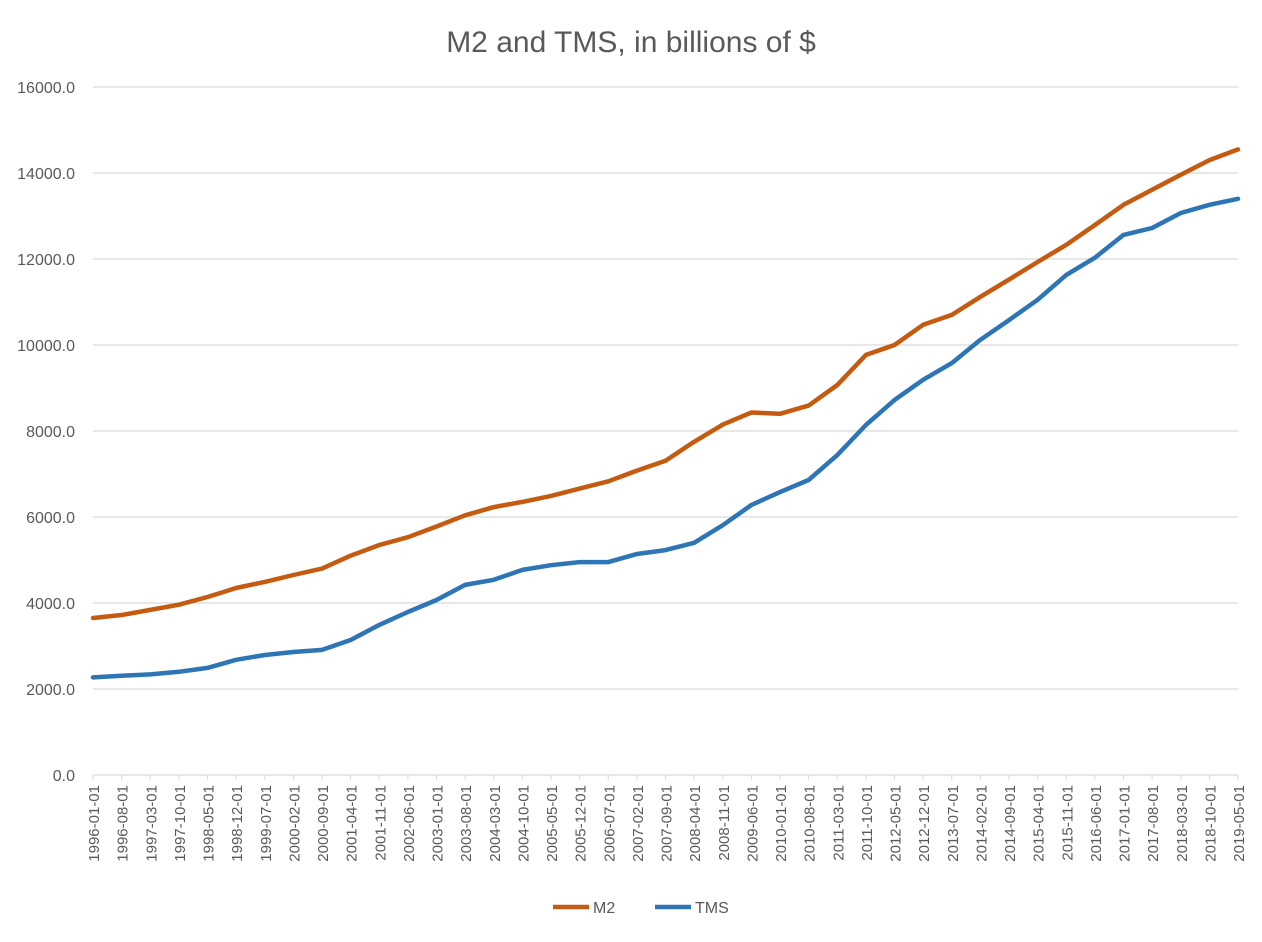 The image size is (1262, 942). Describe the element at coordinates (46, 174) in the screenshot. I see `y-tick-label: 14000.0` at that location.